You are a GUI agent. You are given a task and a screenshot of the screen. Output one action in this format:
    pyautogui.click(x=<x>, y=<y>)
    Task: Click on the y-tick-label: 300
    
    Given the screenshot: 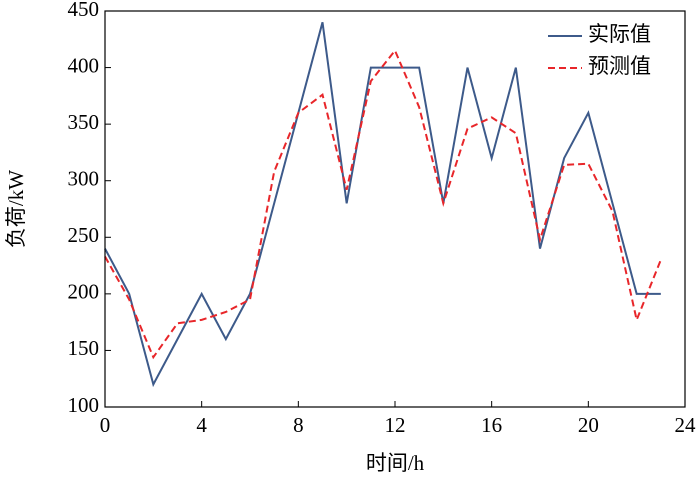 What is the action you would take?
    pyautogui.click(x=84, y=179)
    